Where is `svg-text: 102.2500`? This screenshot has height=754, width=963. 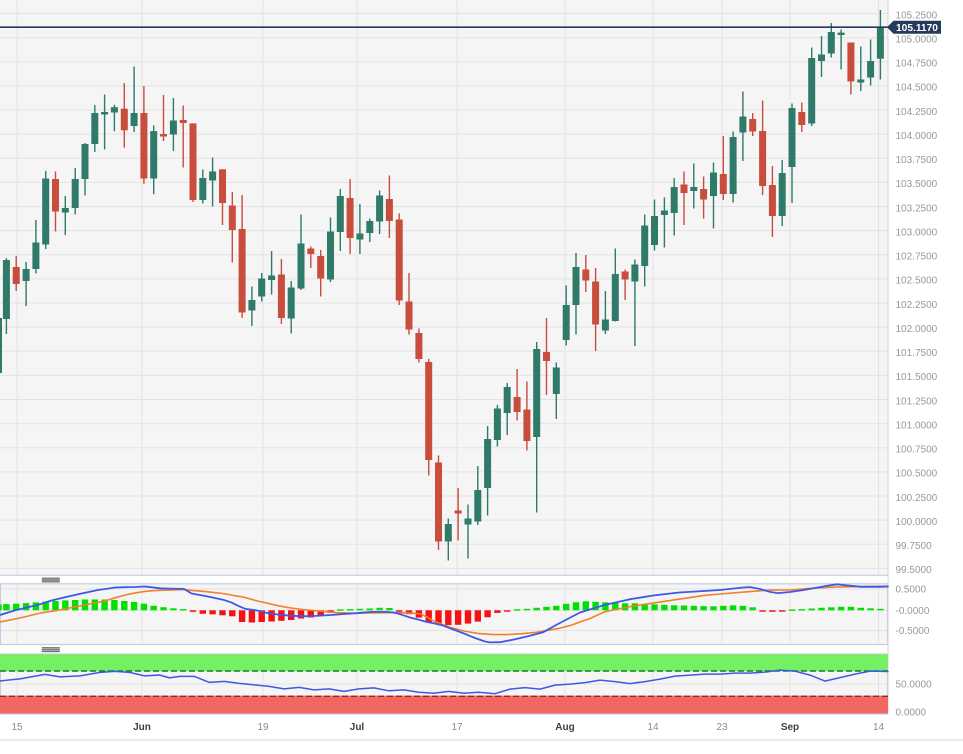
svg-text: 102.2500 is located at coordinates (917, 305).